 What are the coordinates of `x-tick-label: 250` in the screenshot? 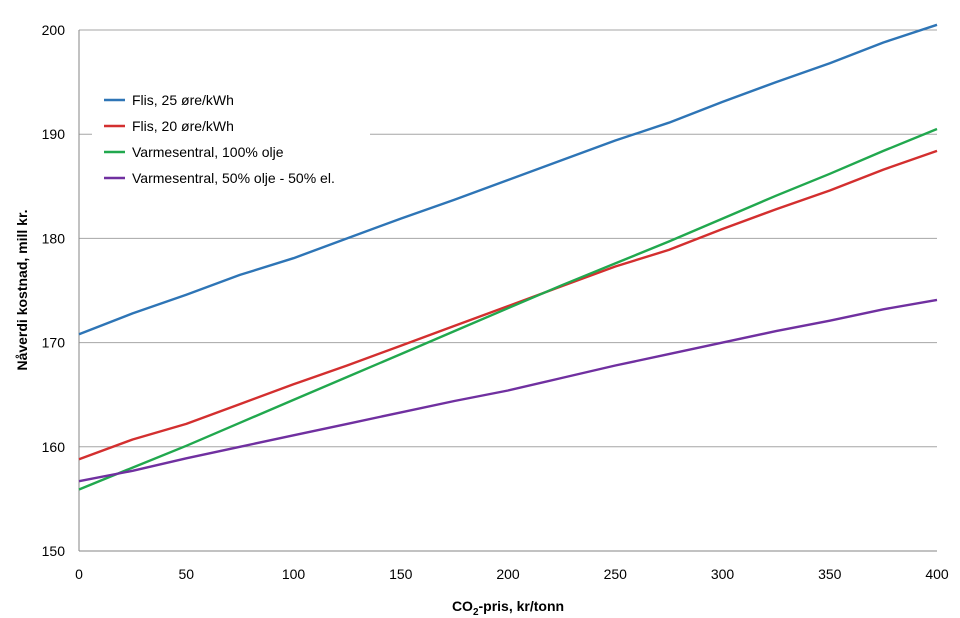 It's located at (616, 574).